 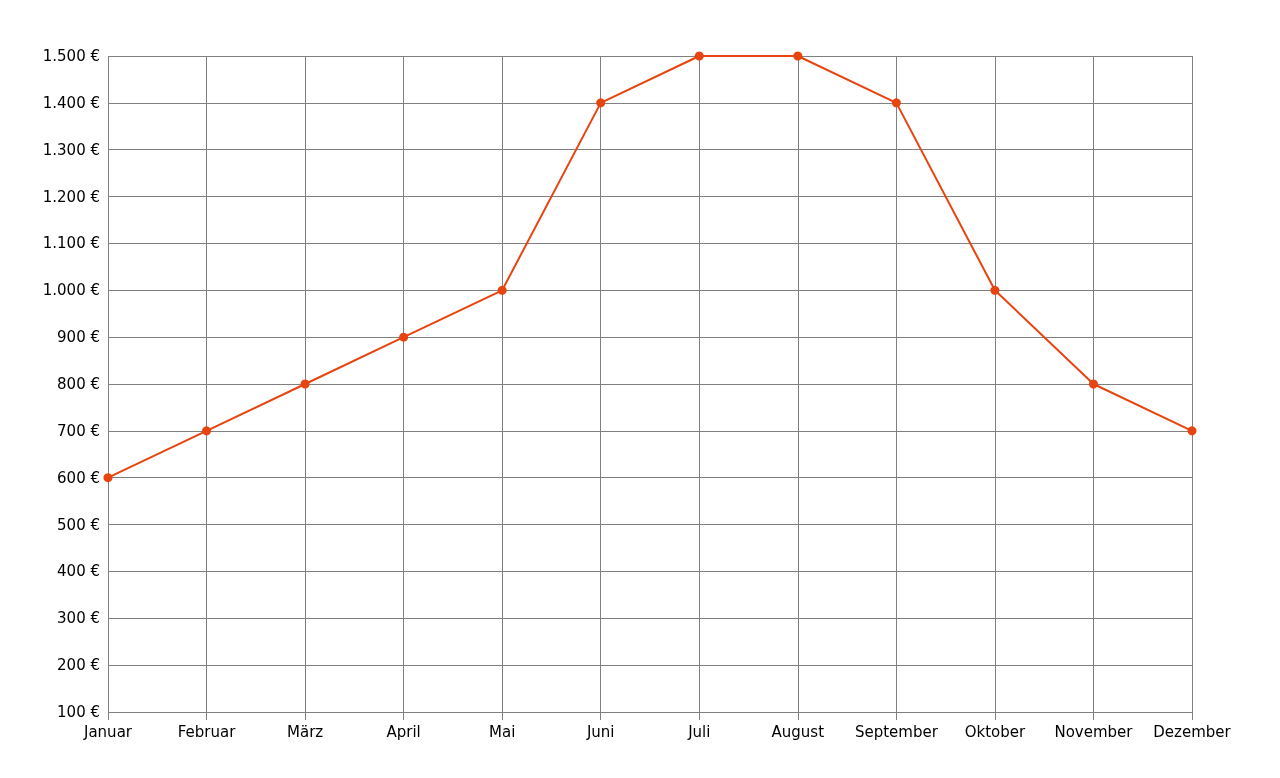 What do you see at coordinates (305, 731) in the screenshot?
I see `x-tick-label: März` at bounding box center [305, 731].